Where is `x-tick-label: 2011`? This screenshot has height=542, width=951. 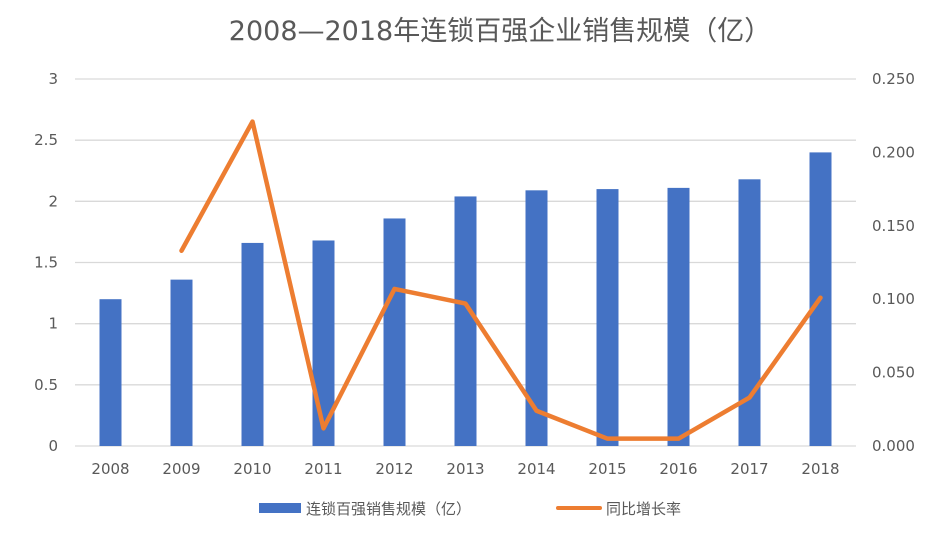
x-tick-label: 2011 is located at coordinates (323, 469).